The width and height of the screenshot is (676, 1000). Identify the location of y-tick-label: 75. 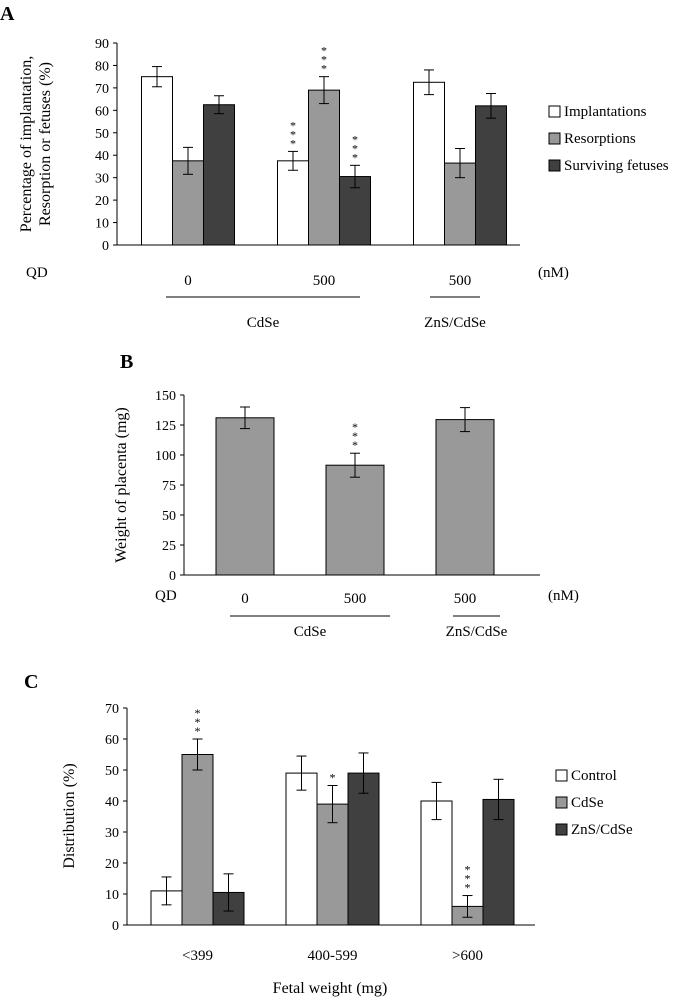
(169, 486).